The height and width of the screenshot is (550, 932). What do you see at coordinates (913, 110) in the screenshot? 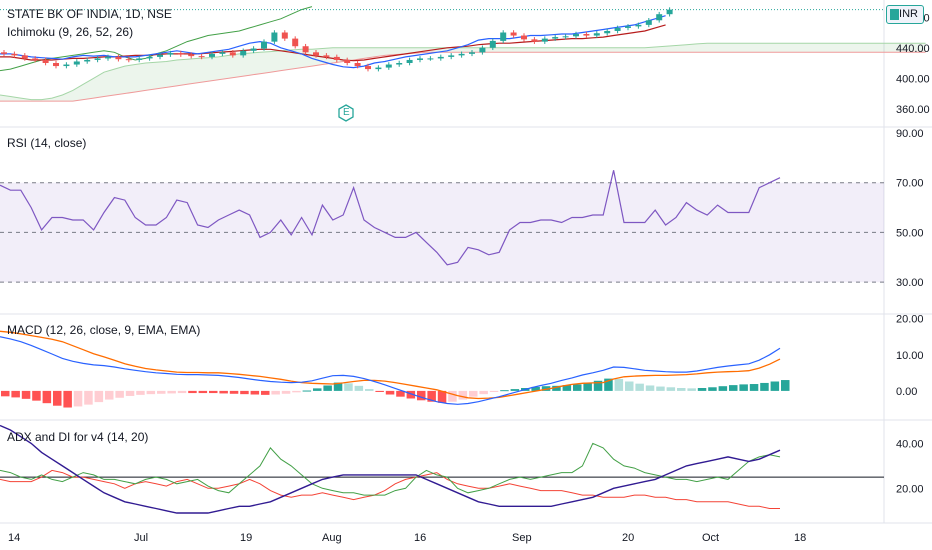
I see `price-tick-label: 360.00` at bounding box center [913, 110].